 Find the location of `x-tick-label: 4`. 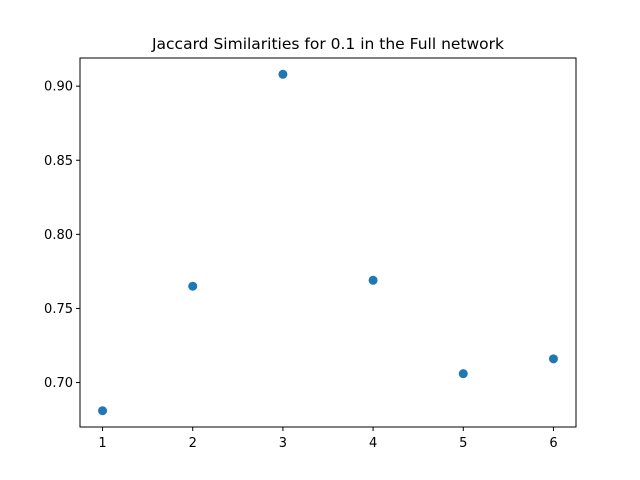

x-tick-label: 4 is located at coordinates (373, 443).